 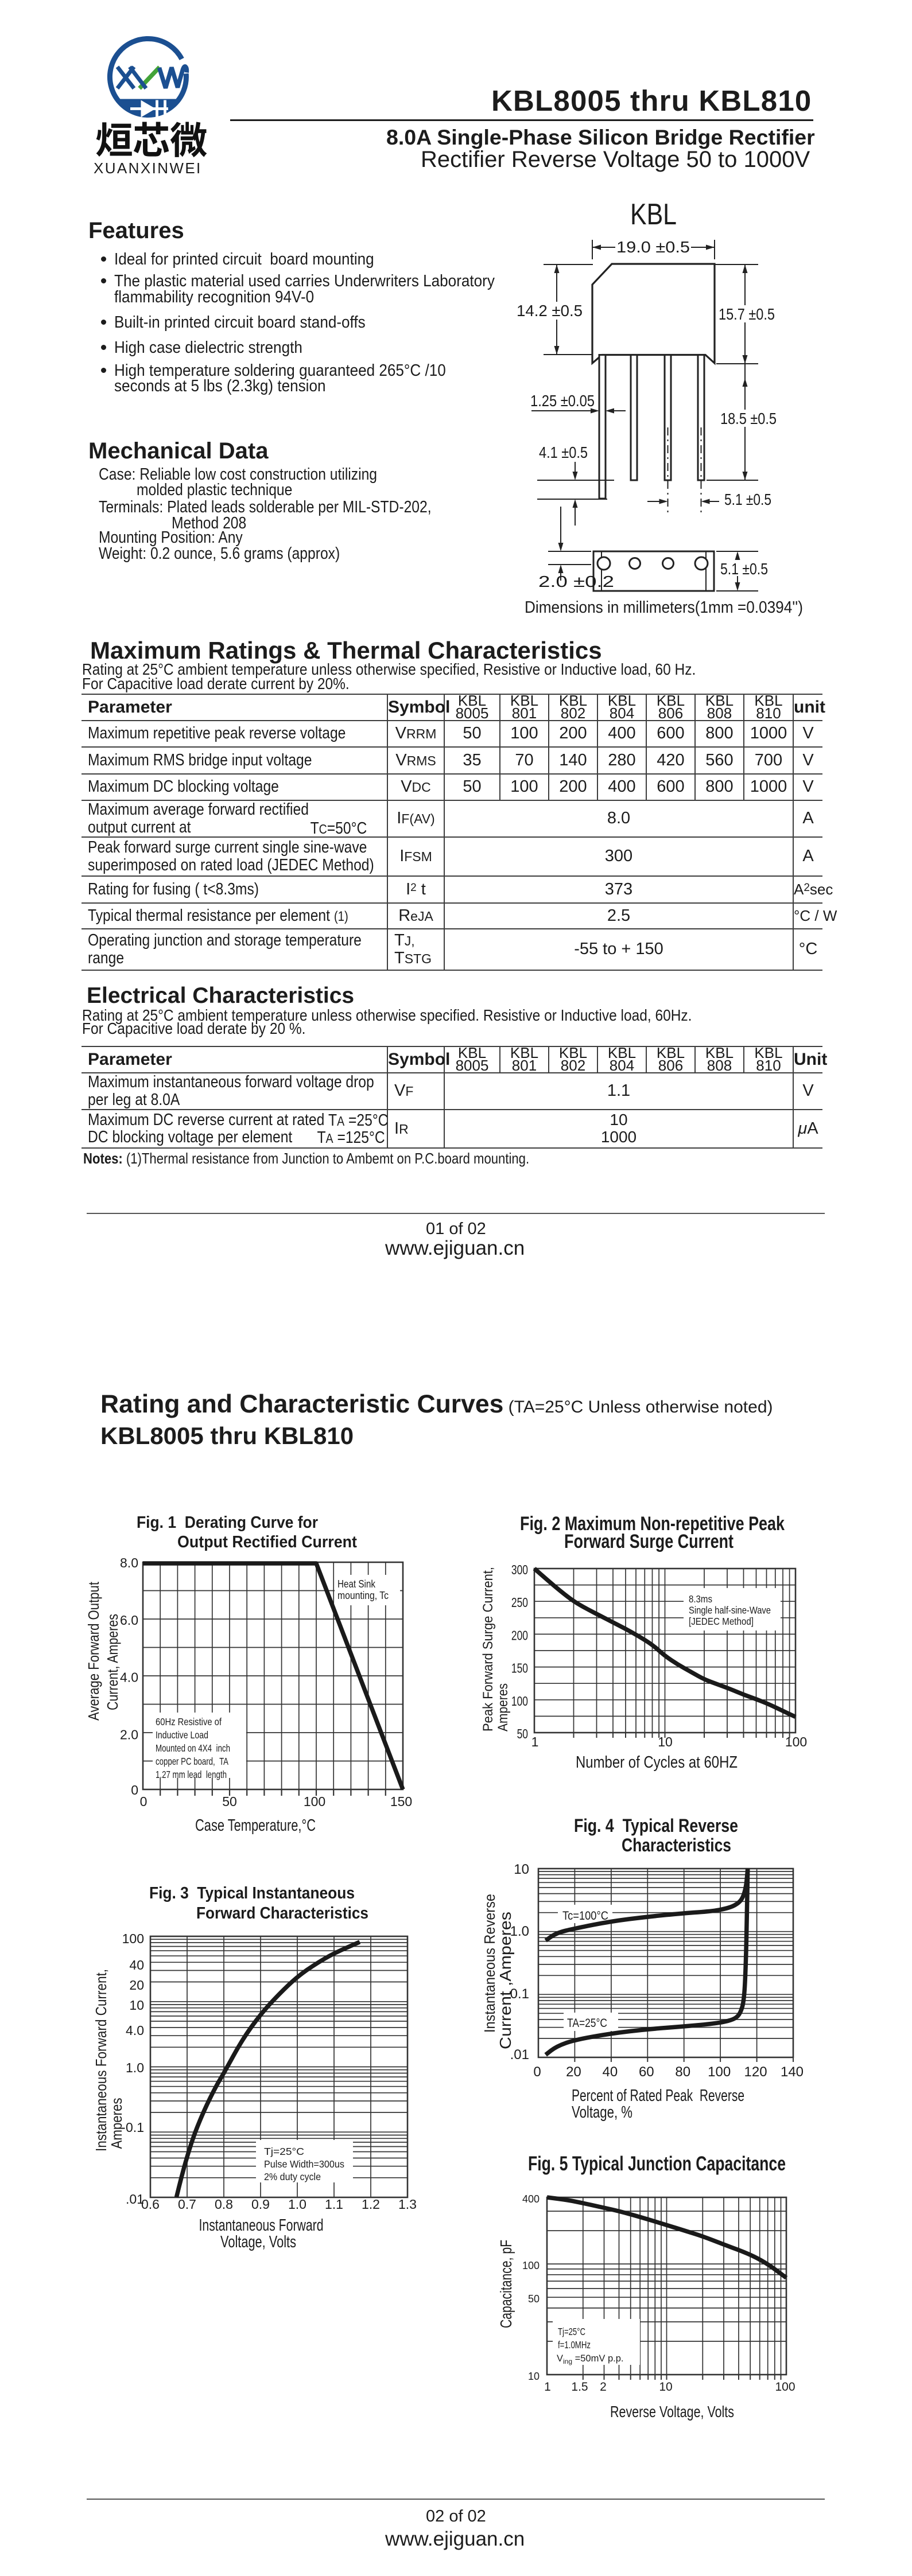 What do you see at coordinates (129, 1563) in the screenshot?
I see `svg-text: 8.0` at bounding box center [129, 1563].